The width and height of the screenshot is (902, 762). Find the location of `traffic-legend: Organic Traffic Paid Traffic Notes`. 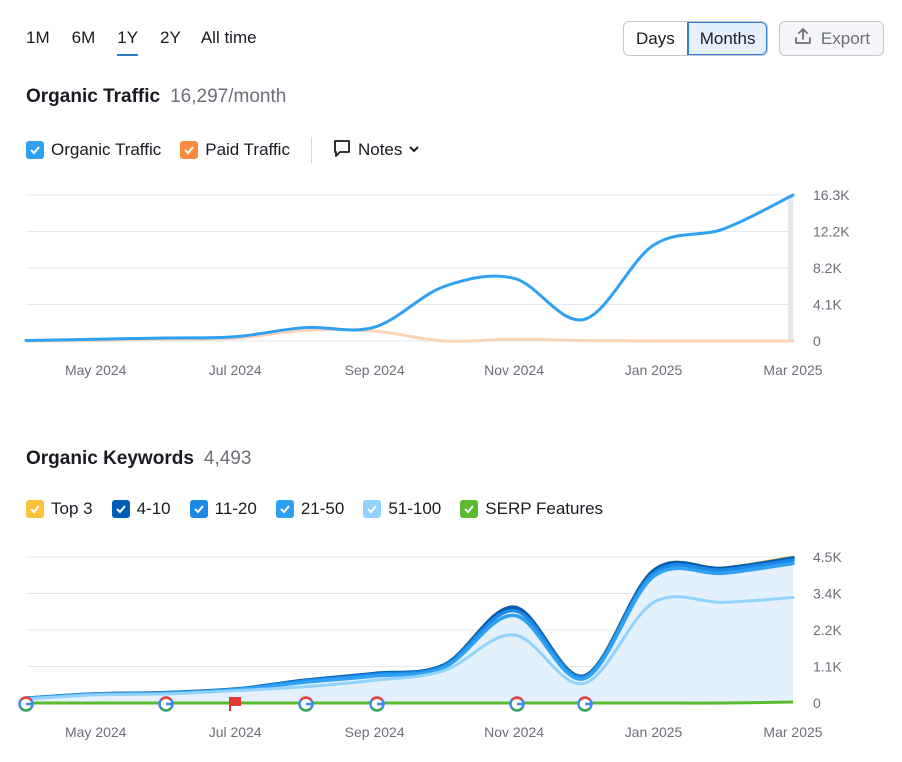

traffic-legend: Organic Traffic Paid Traffic Notes is located at coordinates (223, 150).